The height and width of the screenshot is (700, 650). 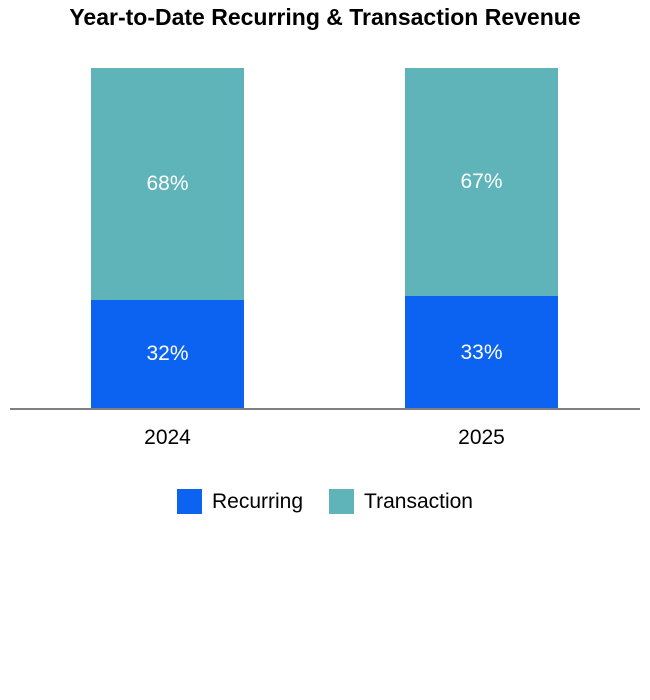 I want to click on bar-2024-transaction-segment: 68%, so click(x=167, y=184).